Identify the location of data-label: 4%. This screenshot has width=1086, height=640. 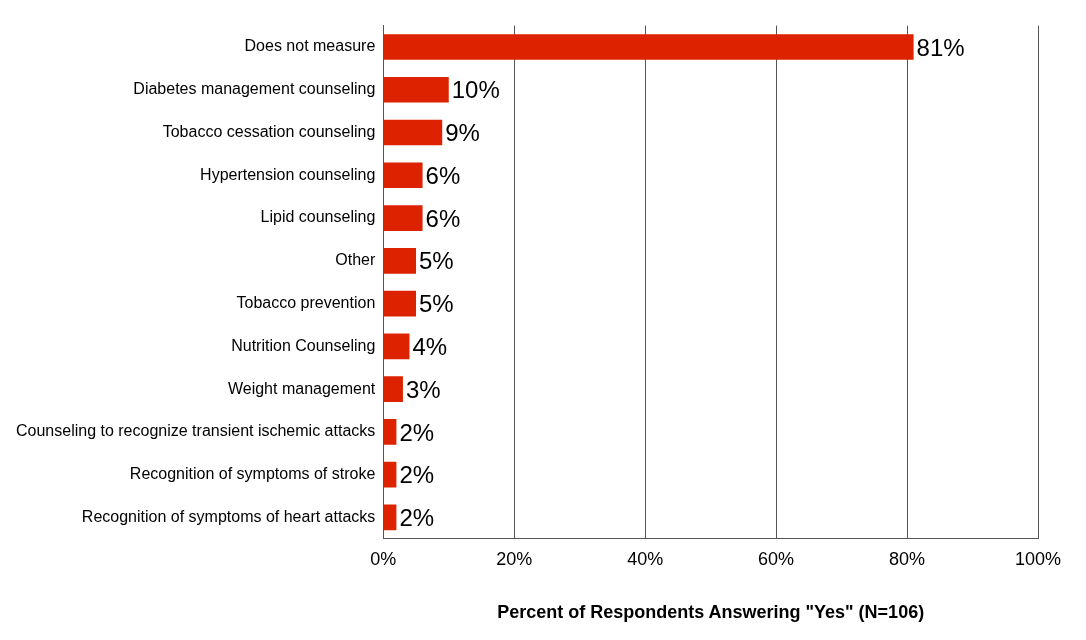
(430, 346).